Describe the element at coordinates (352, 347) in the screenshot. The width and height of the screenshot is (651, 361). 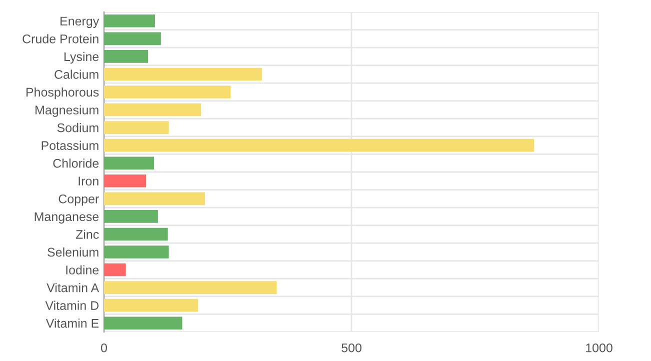
I see `x-tick-label: 500` at that location.